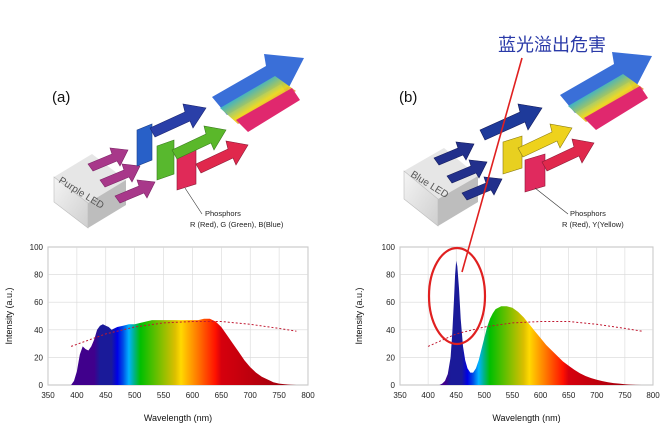  I want to click on ry-arrows, so click(537, 137).